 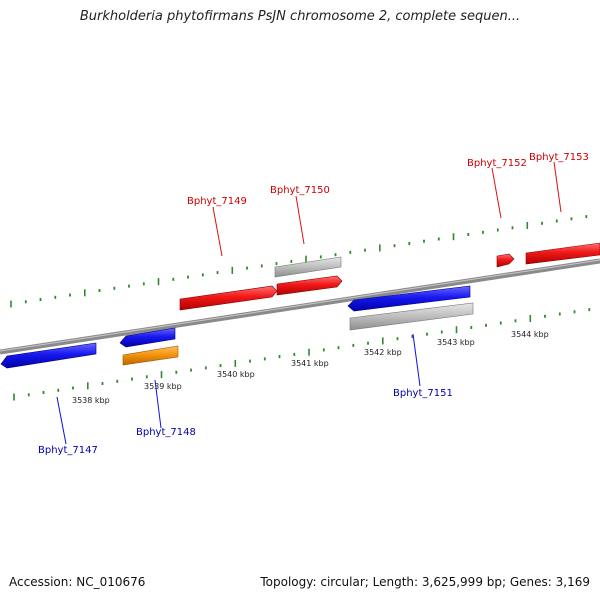 What do you see at coordinates (236, 374) in the screenshot?
I see `kbp-label: 3540 kbp` at bounding box center [236, 374].